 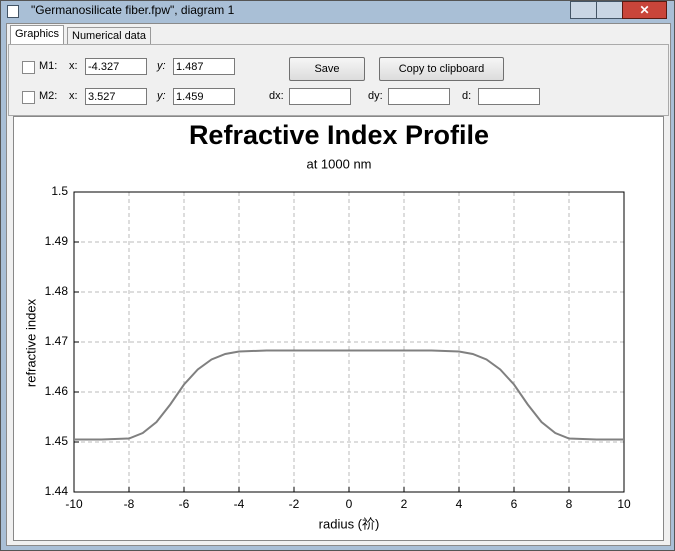 I want to click on close-button: ✕, so click(x=644, y=10).